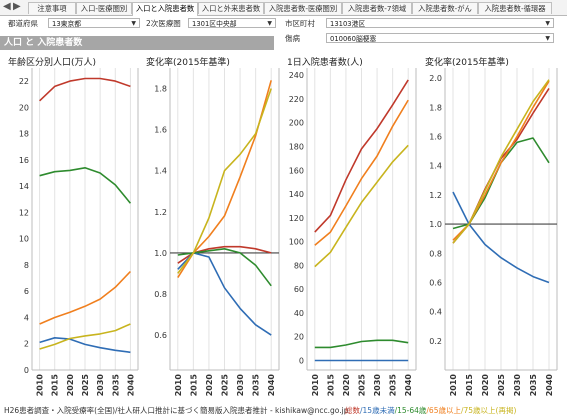  Describe the element at coordinates (163, 23) in the screenshot. I see `area2-label: 2次医療圏` at that location.